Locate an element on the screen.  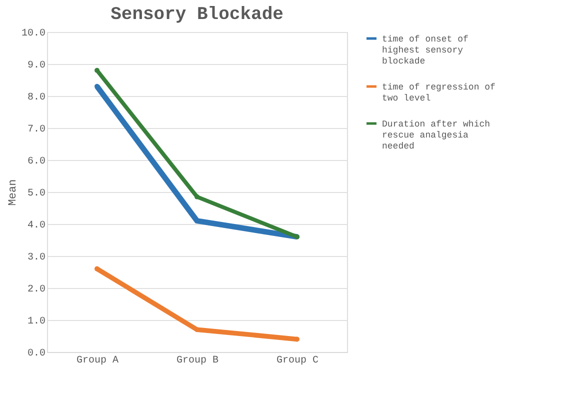
legend-label: time of regression of two level is located at coordinates (439, 93).